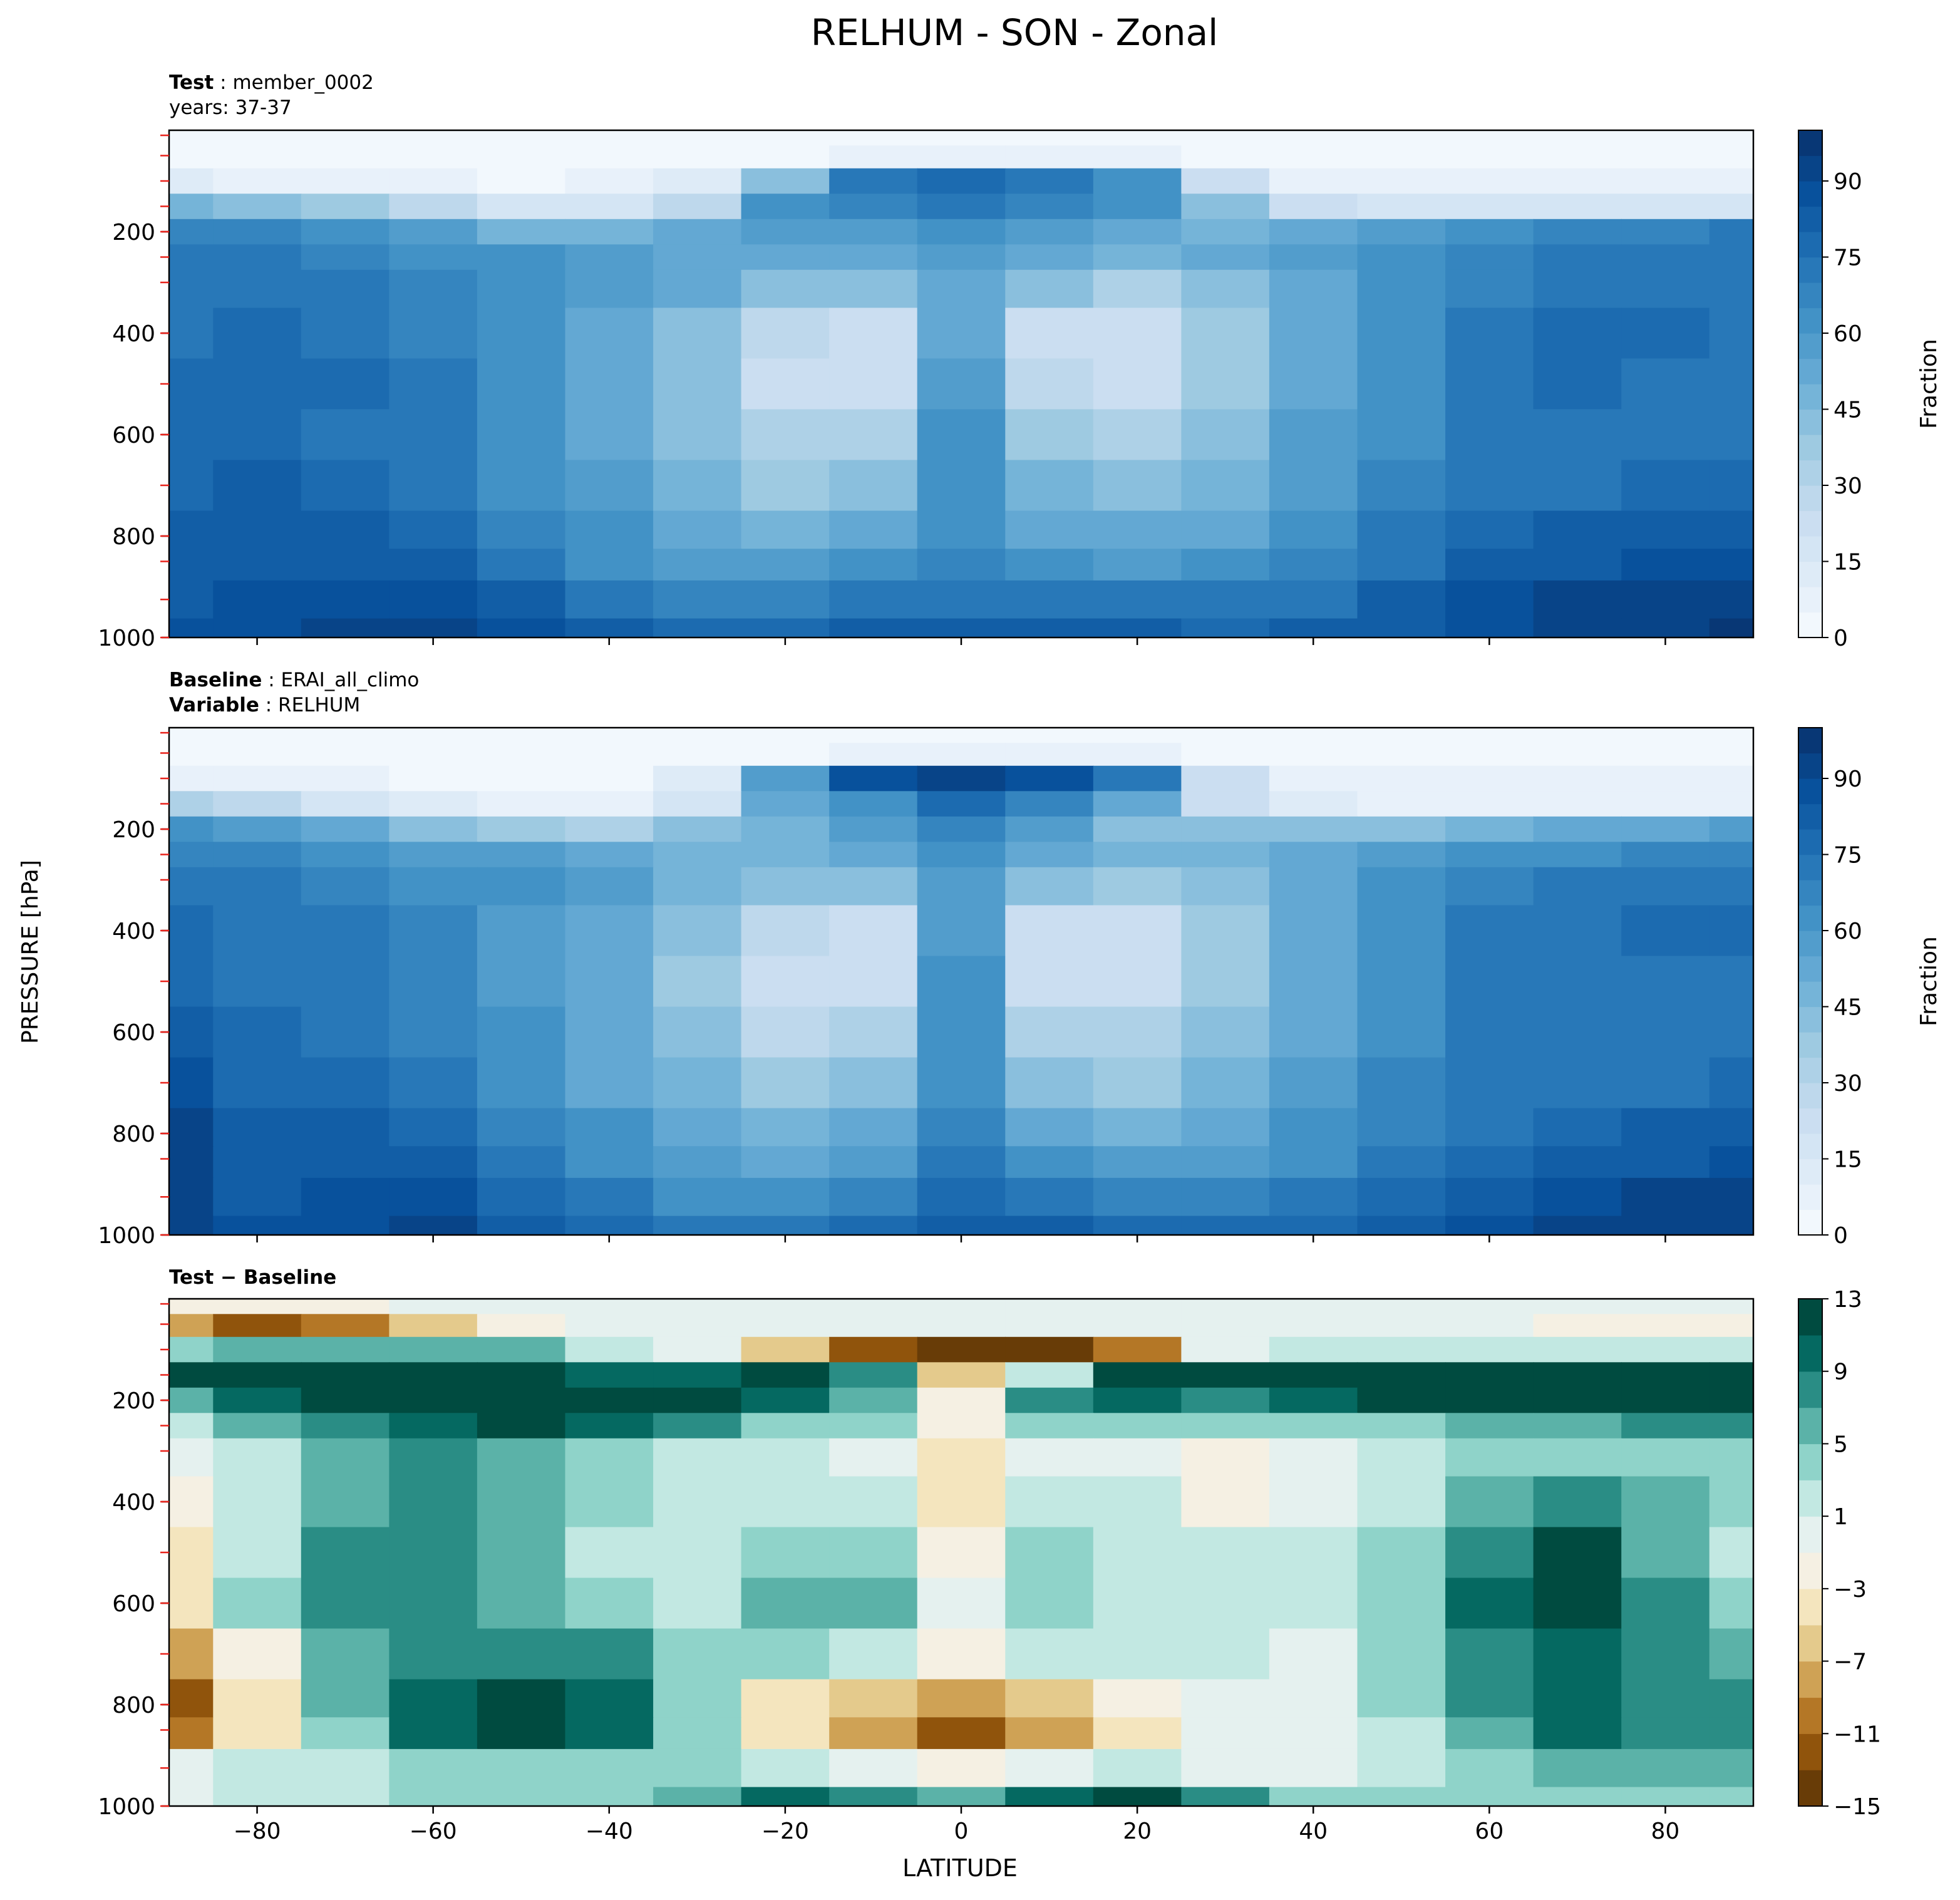  Describe the element at coordinates (1841, 638) in the screenshot. I see `colorbar-tick-label: 0` at that location.